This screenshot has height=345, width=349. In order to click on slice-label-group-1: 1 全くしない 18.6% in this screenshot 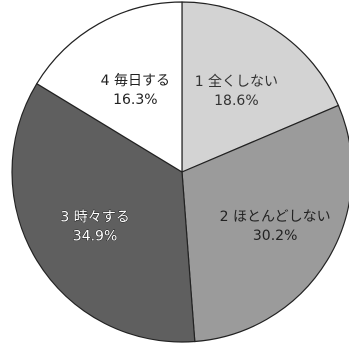, I will do `click(236, 91)`.